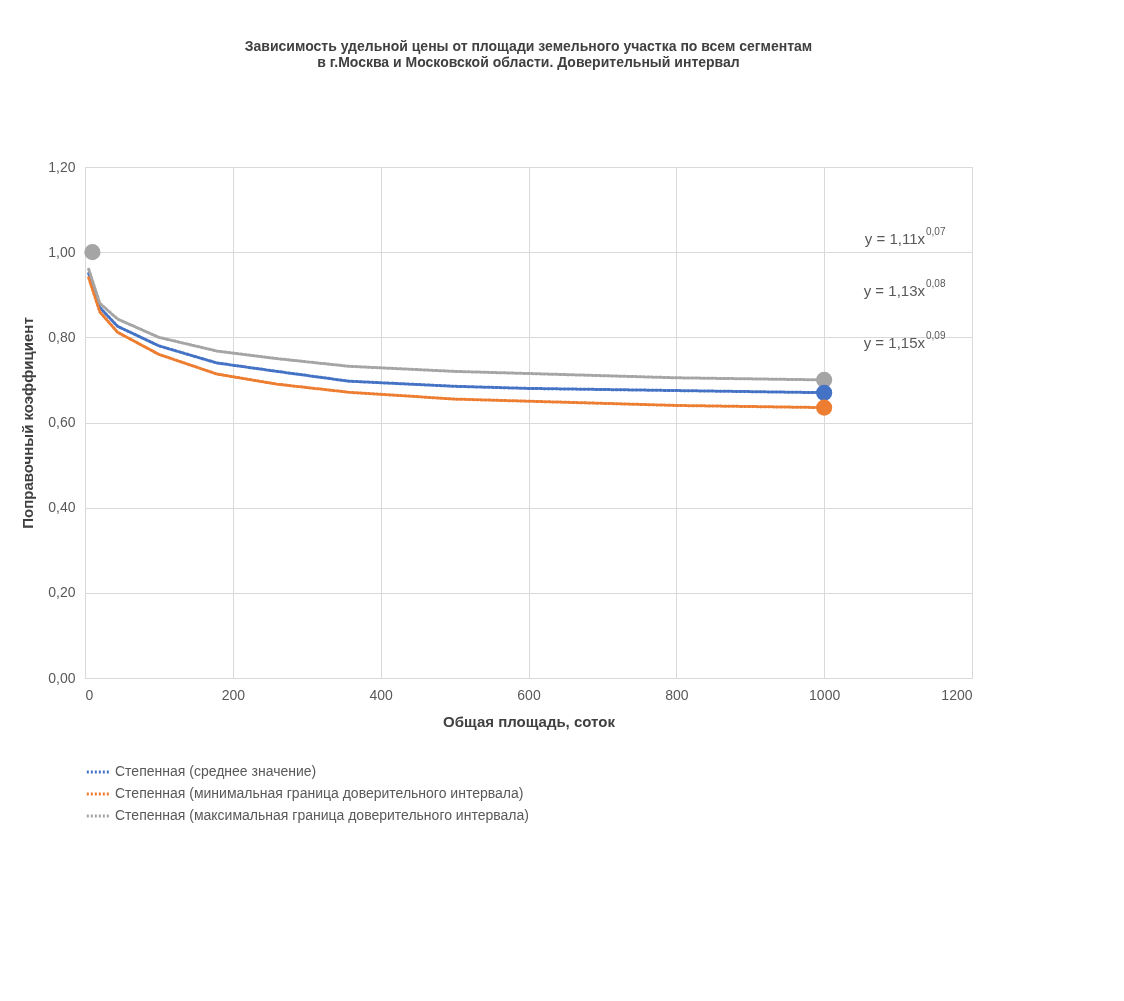  What do you see at coordinates (62, 422) in the screenshot?
I see `y-tick-label: 0,60` at bounding box center [62, 422].